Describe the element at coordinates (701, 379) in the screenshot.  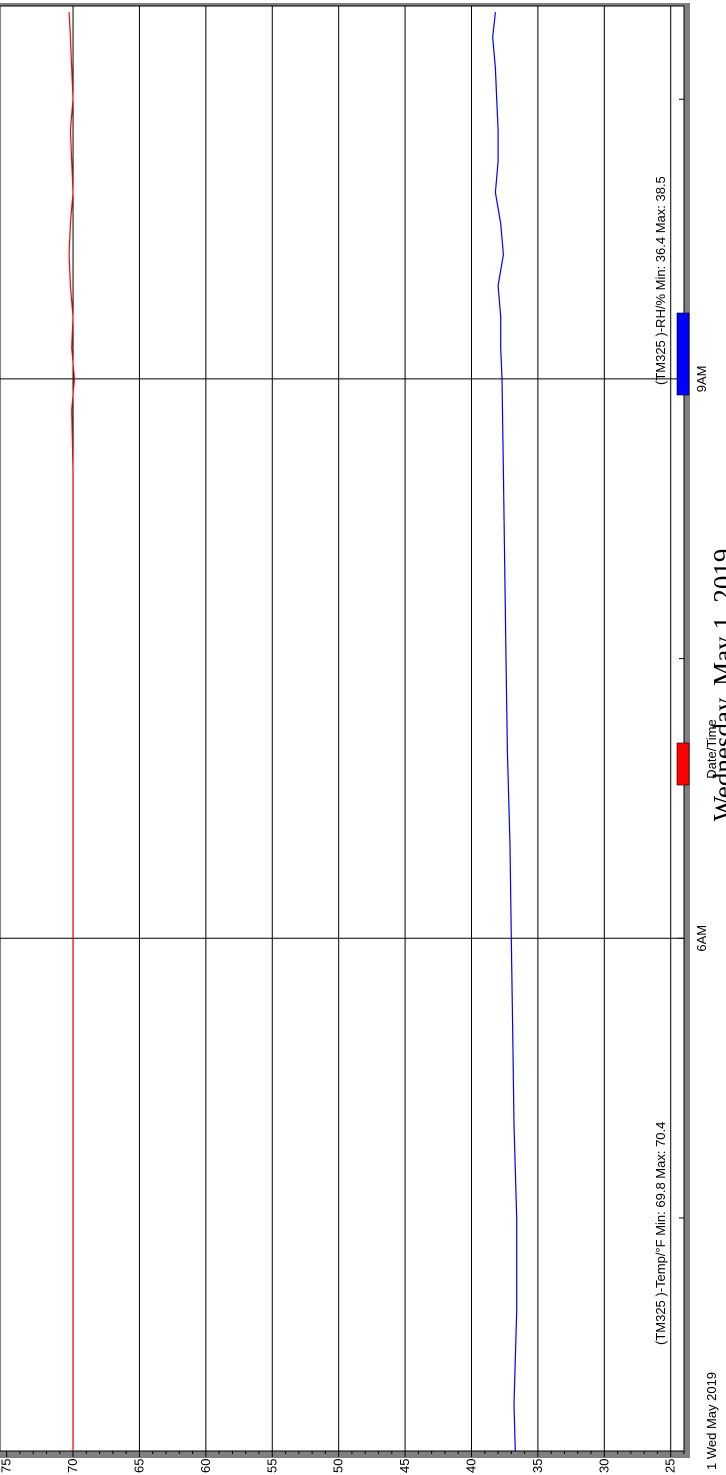
I see `x-tick-label: 9AM` at that location.